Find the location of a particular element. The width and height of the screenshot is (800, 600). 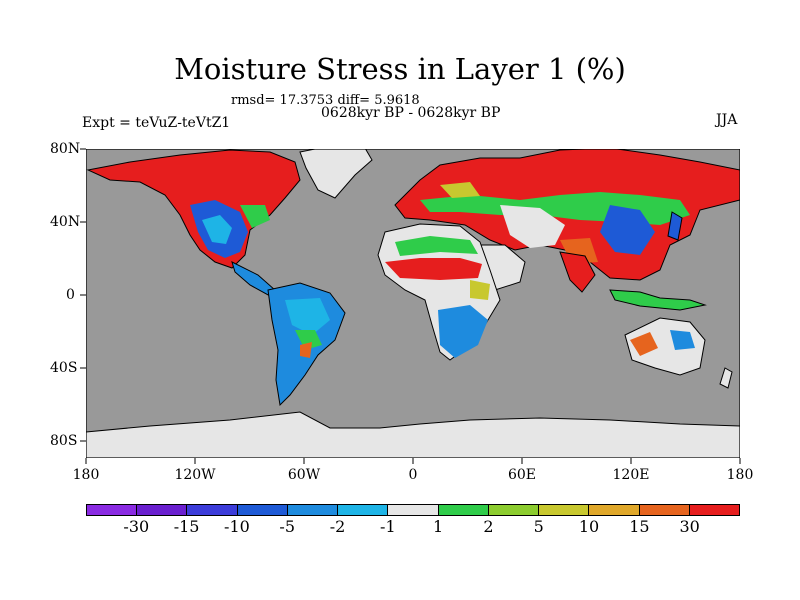

africa-sahel-band is located at coordinates (433, 269).